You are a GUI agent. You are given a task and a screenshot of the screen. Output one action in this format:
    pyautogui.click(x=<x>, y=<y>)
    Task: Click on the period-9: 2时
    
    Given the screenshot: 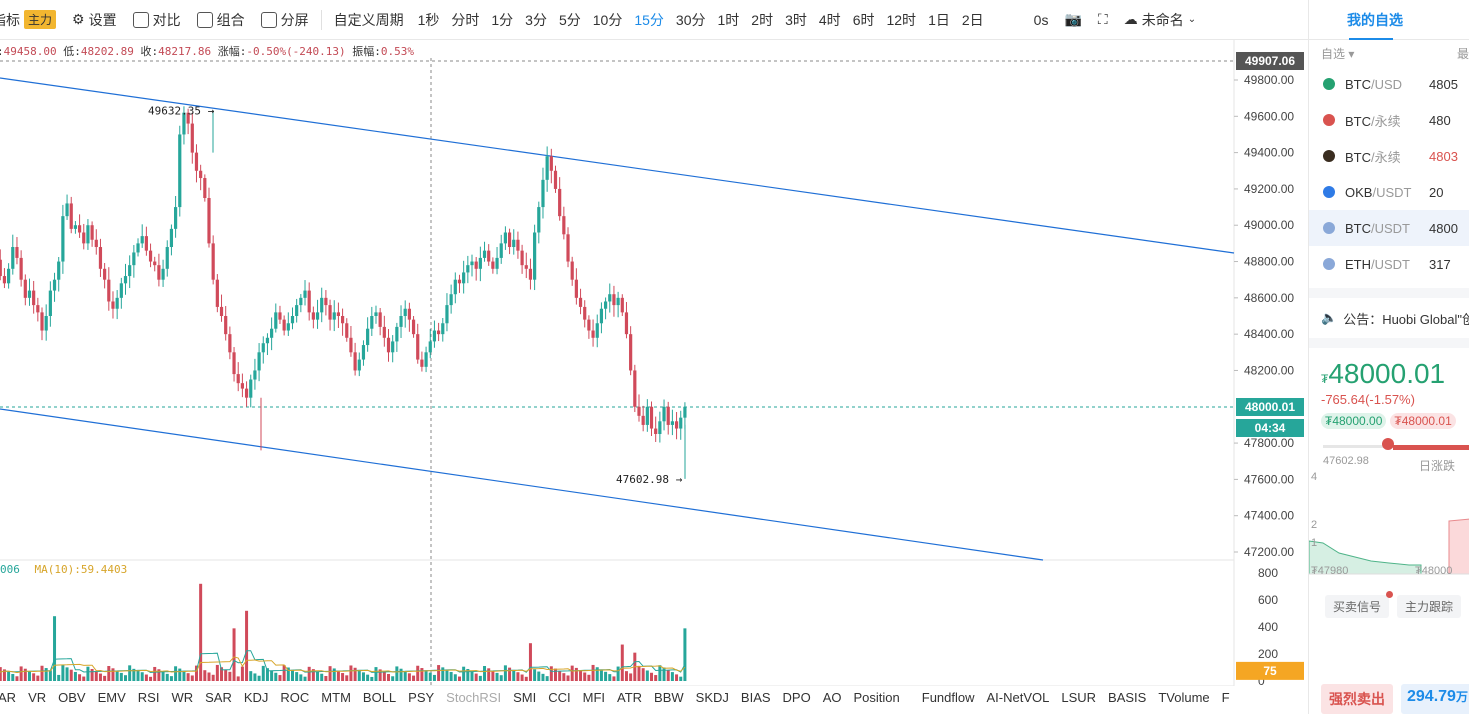 What is the action you would take?
    pyautogui.click(x=762, y=19)
    